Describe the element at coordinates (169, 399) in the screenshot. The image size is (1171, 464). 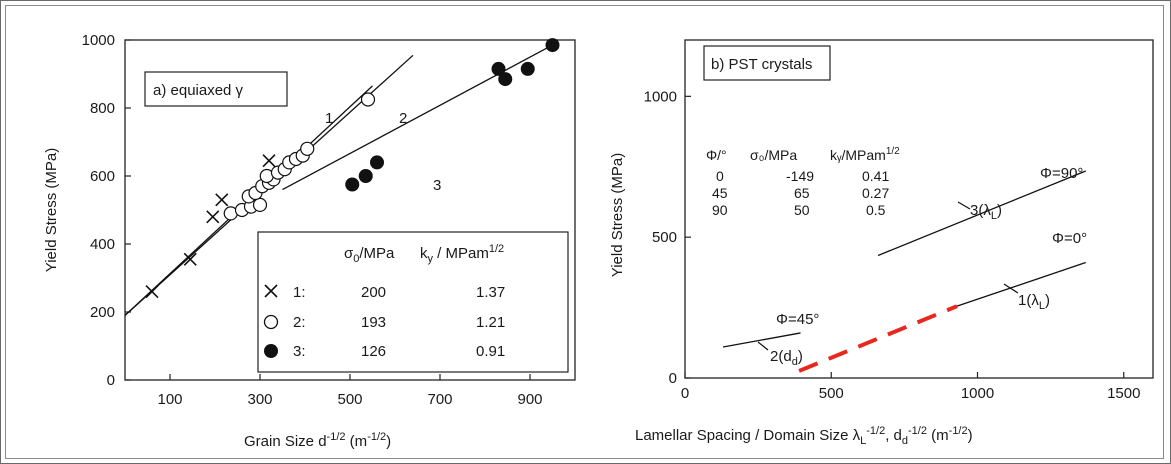
I see `x-tick-label: 100` at that location.